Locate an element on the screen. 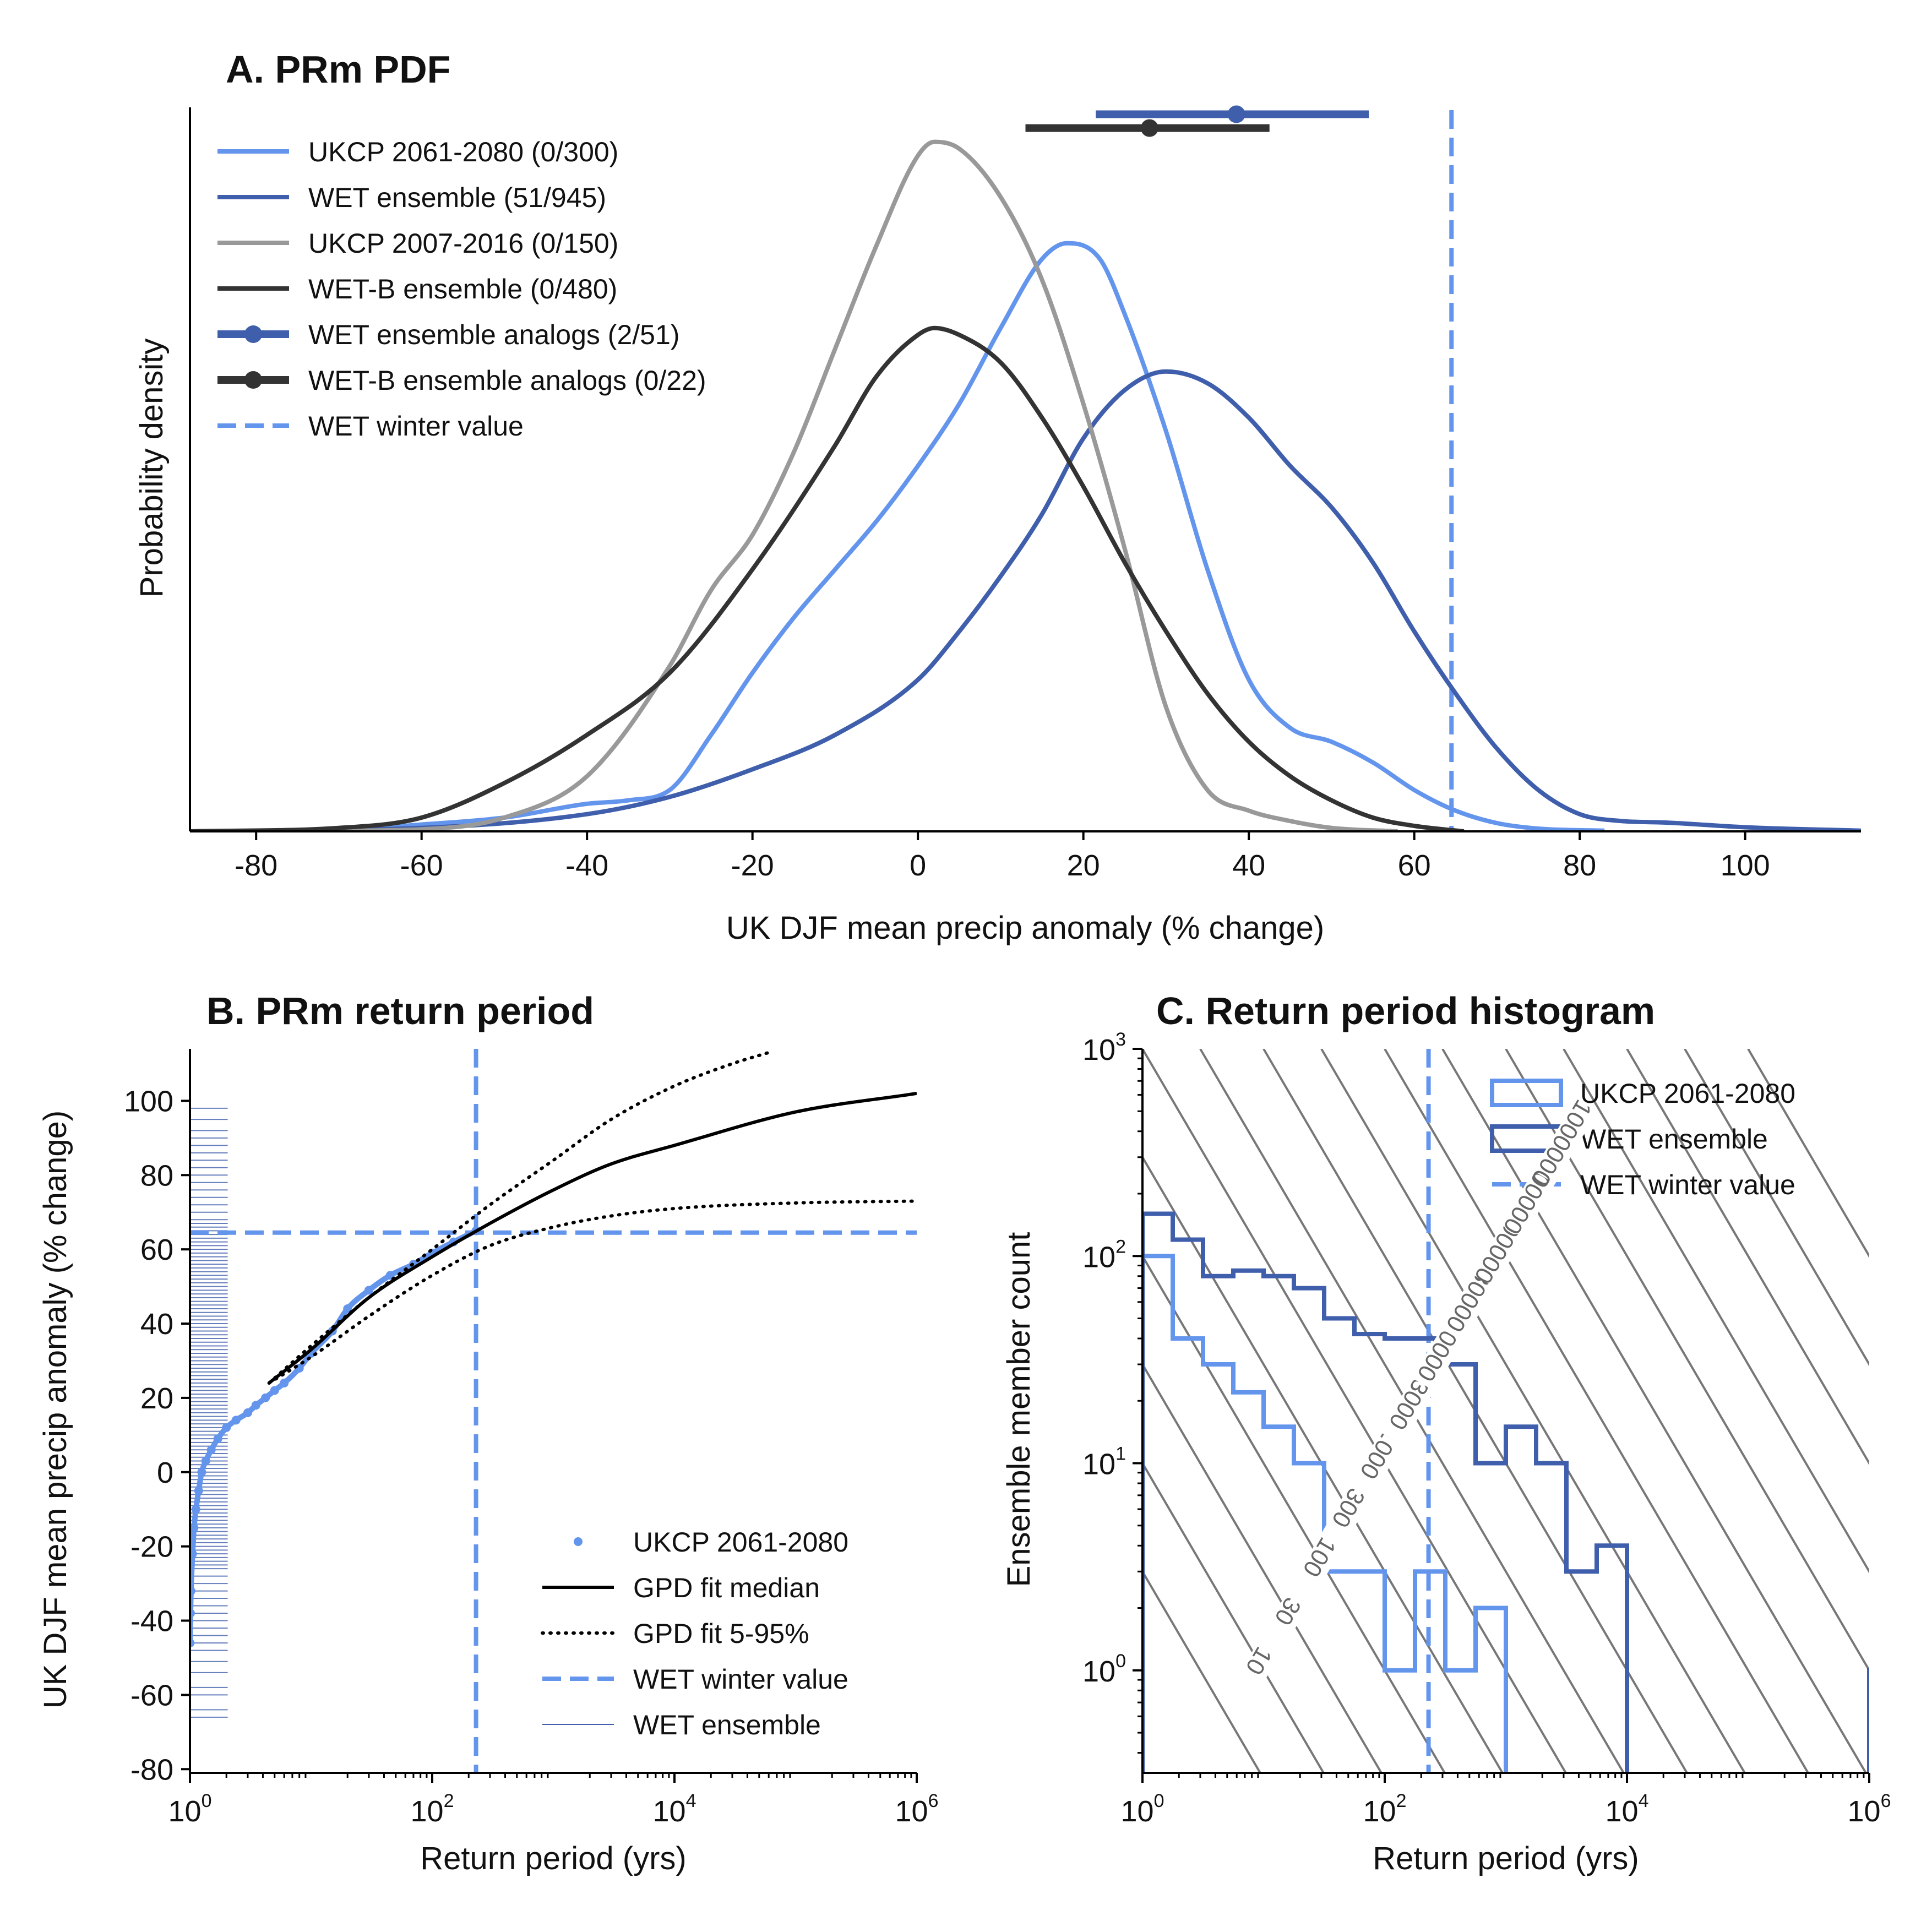 The width and height of the screenshot is (1932, 1932). panel-b-x-tick-label: 10⁴ is located at coordinates (675, 1809).